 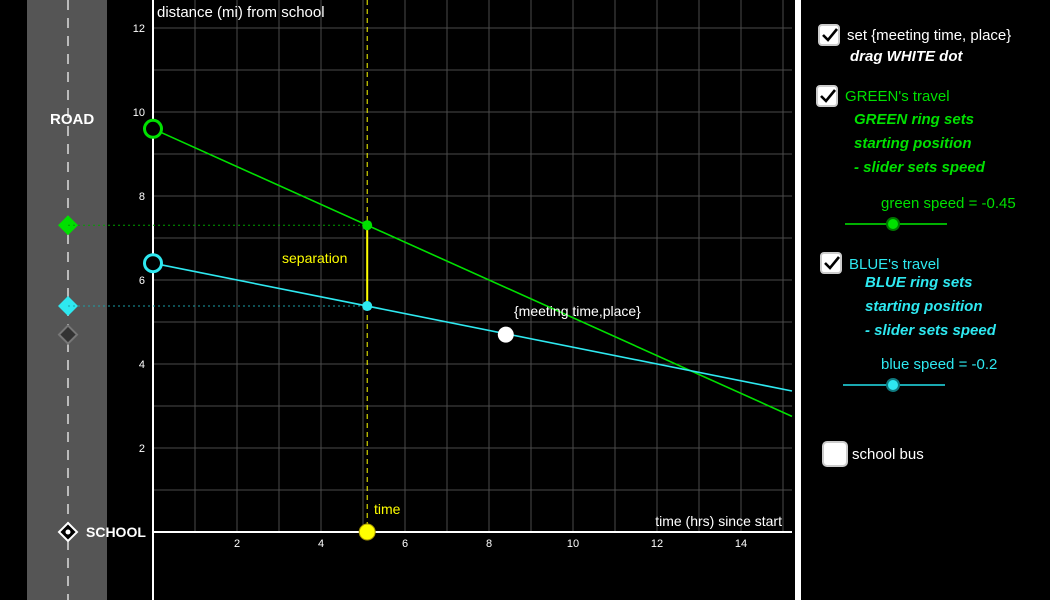 I want to click on blue-travel-checkbox, so click(x=831, y=263).